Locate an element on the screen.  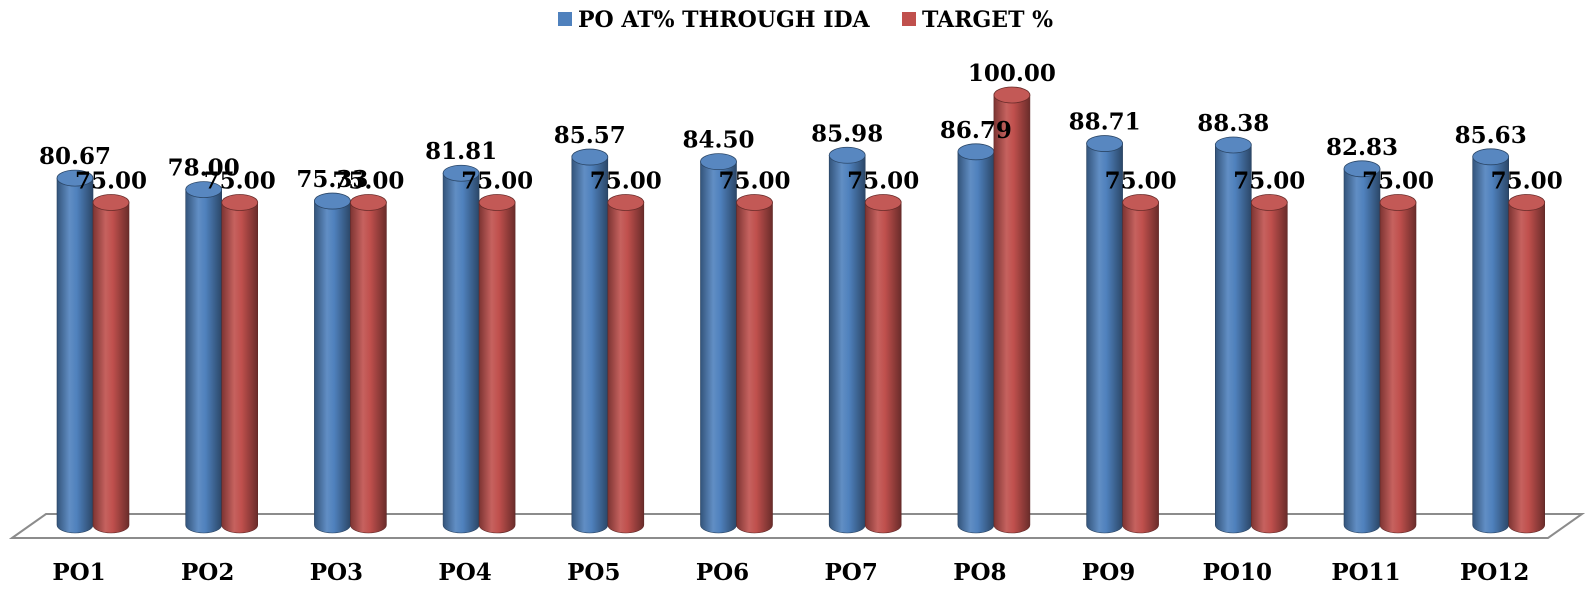
legend-label-target: TARGET % is located at coordinates (987, 20).